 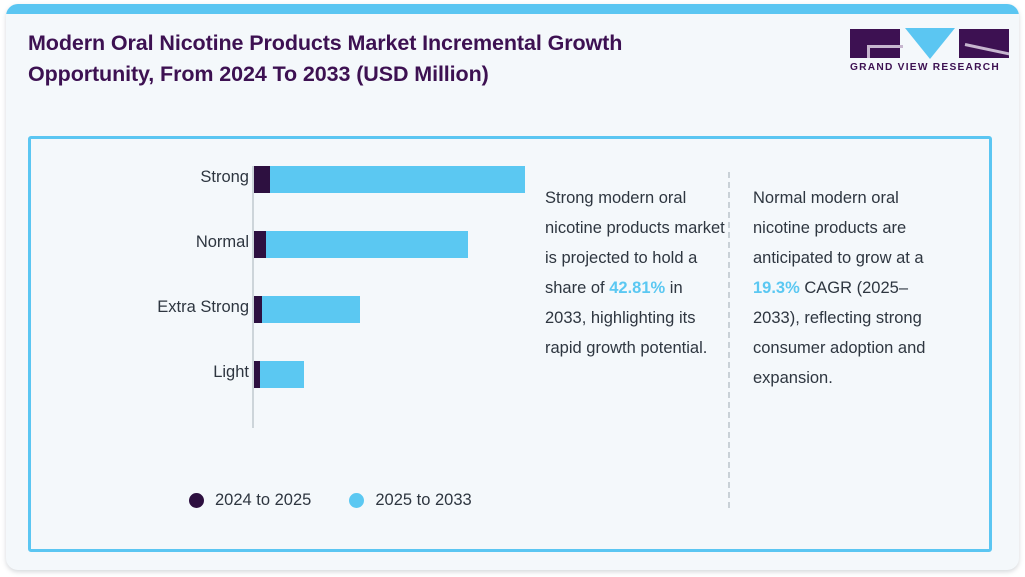 I want to click on table-row: Strong, so click(x=281, y=179).